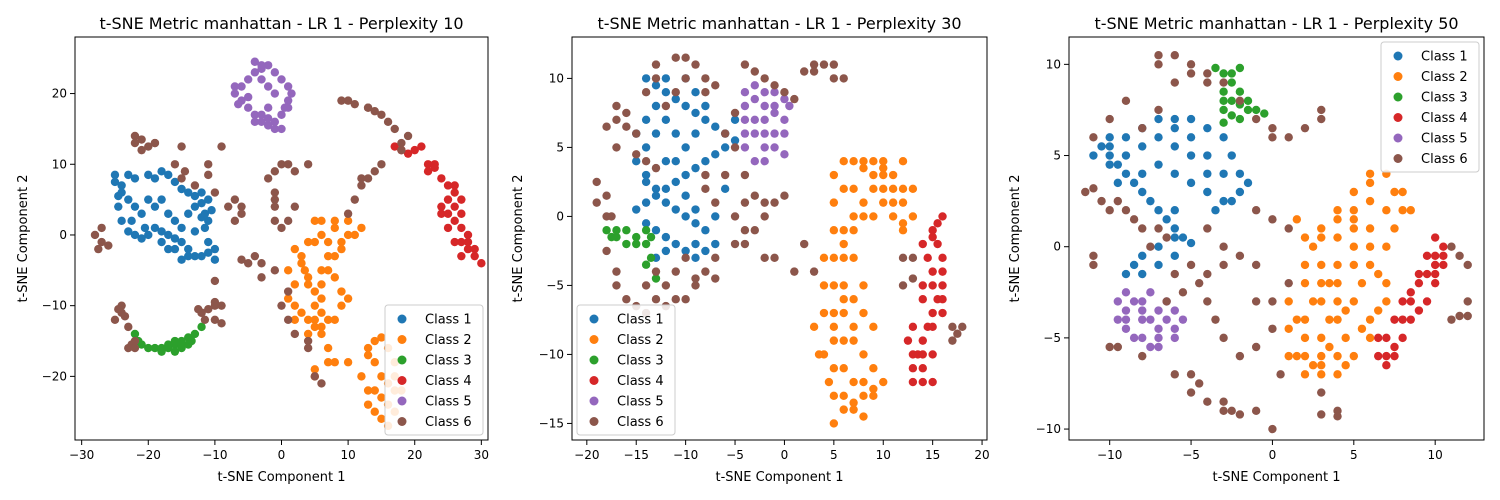 This screenshot has width=1500, height=500. What do you see at coordinates (636, 455) in the screenshot?
I see `x-tick-label: −15` at bounding box center [636, 455].